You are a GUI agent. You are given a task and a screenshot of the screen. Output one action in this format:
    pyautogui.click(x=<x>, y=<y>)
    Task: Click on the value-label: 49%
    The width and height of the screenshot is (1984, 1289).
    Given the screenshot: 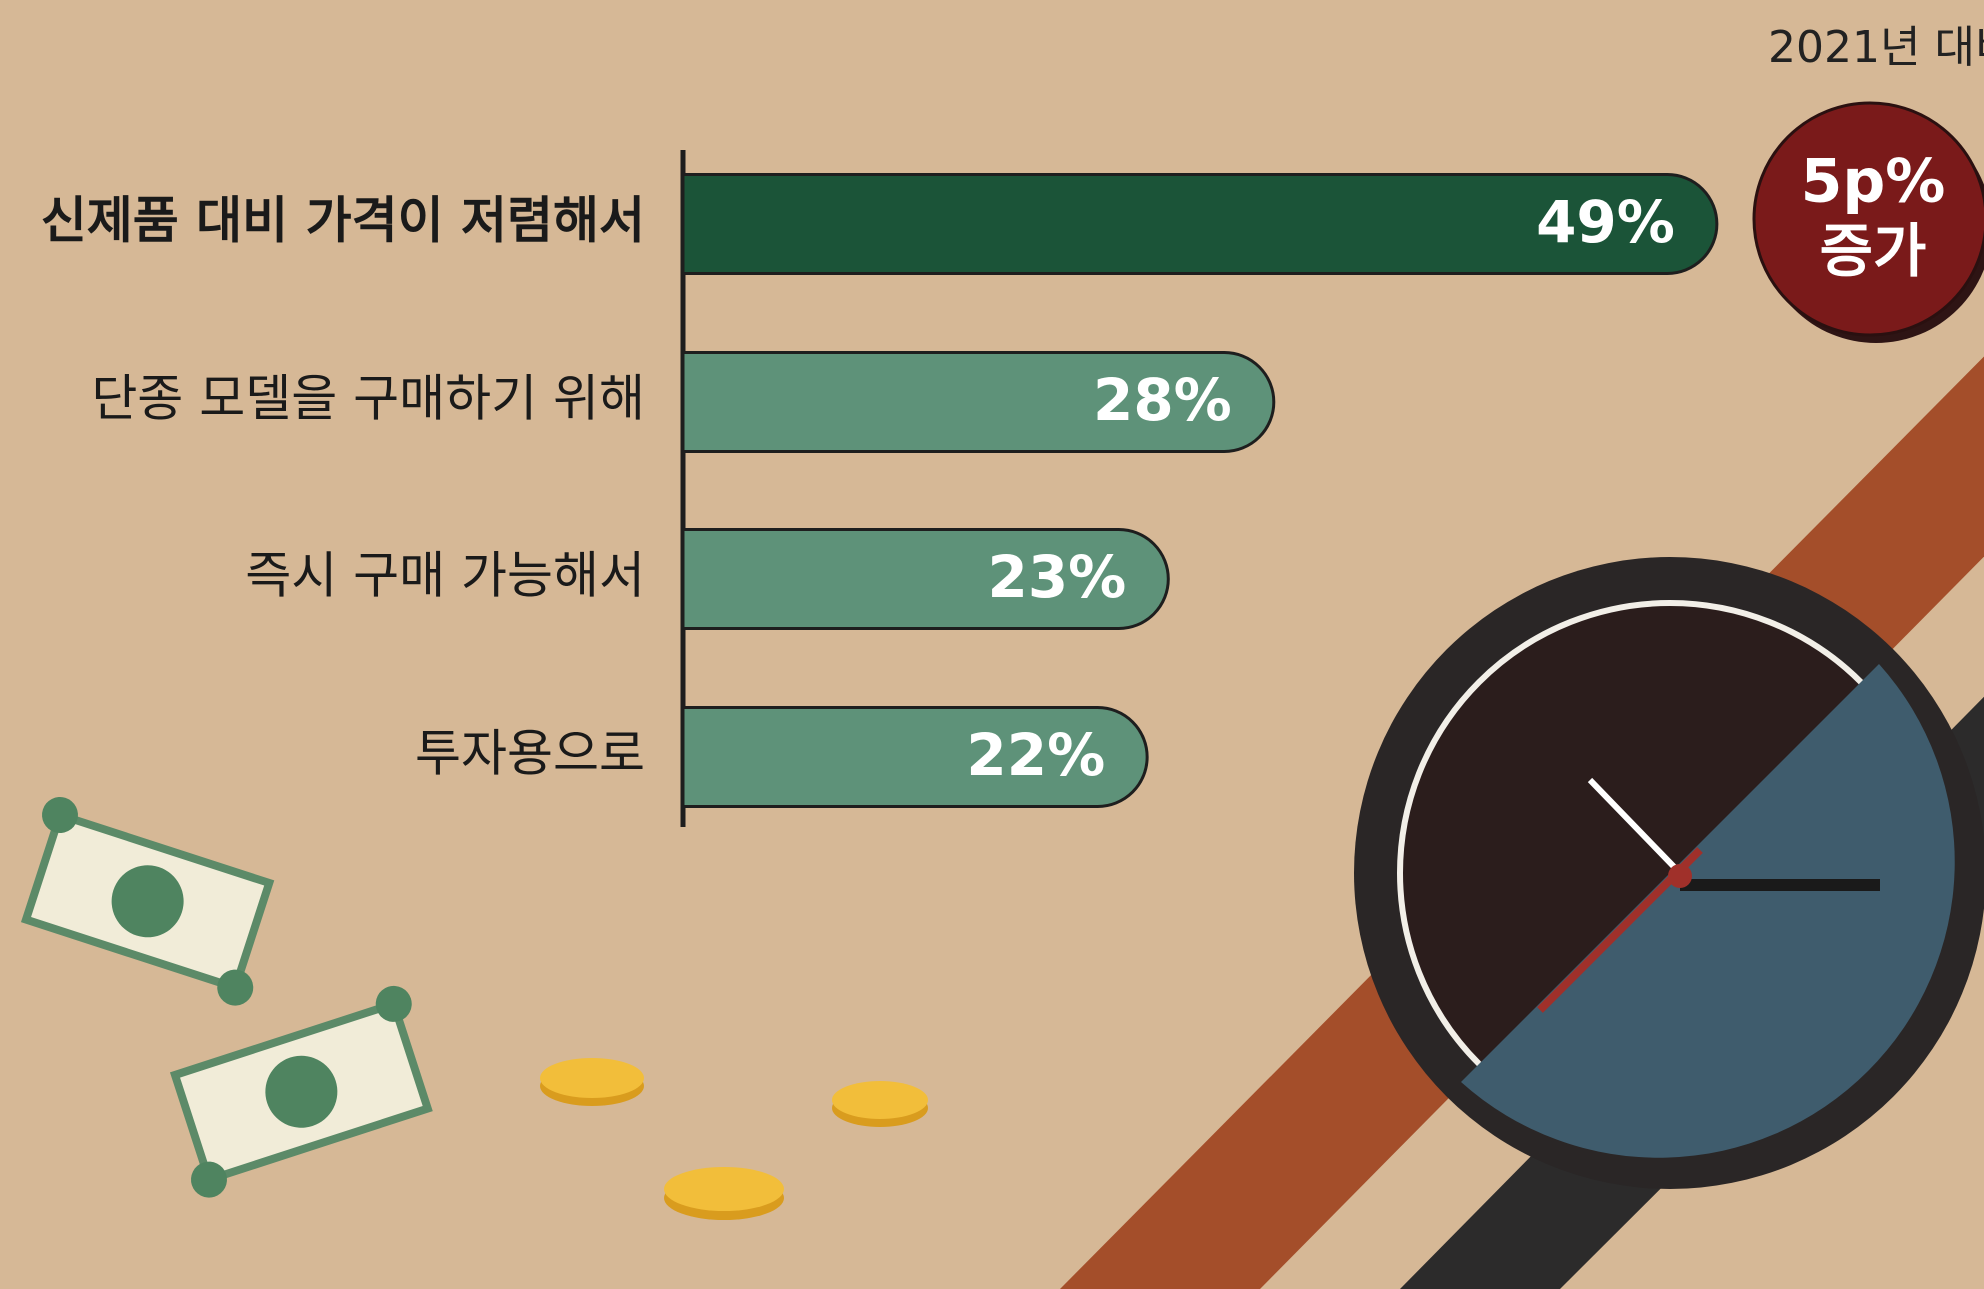 What is the action you would take?
    pyautogui.click(x=1605, y=222)
    